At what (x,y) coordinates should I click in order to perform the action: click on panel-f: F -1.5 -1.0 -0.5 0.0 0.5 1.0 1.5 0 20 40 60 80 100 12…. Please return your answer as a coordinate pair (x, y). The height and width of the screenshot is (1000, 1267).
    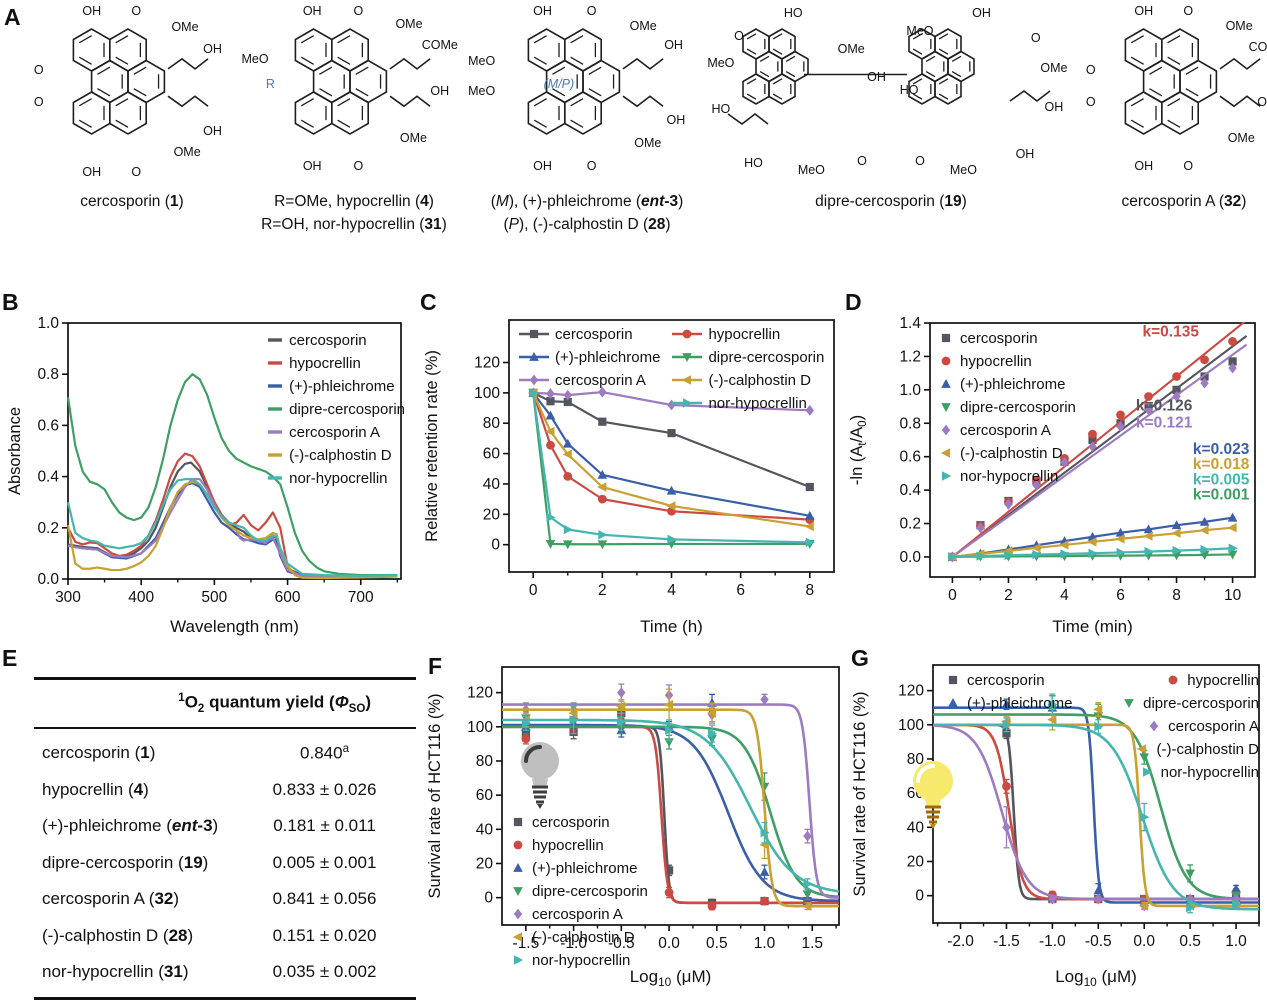
    Looking at the image, I should click on (632, 820).